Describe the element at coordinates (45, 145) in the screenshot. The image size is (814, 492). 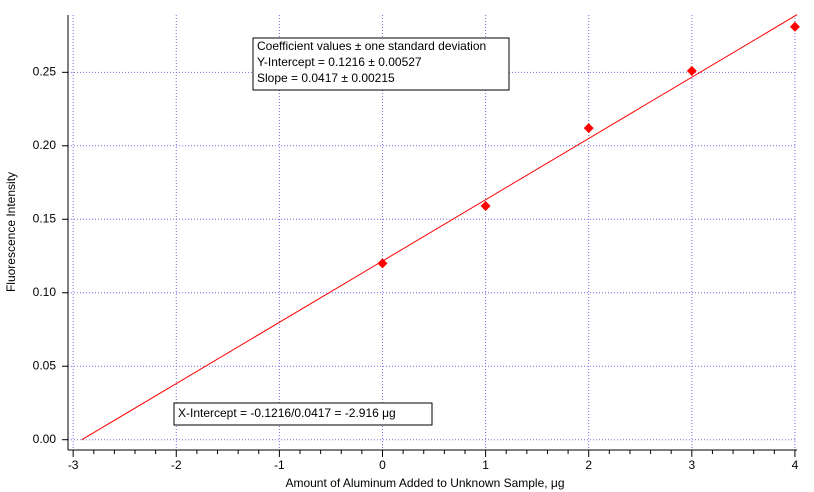
I see `y-tick-label: 0.20` at that location.